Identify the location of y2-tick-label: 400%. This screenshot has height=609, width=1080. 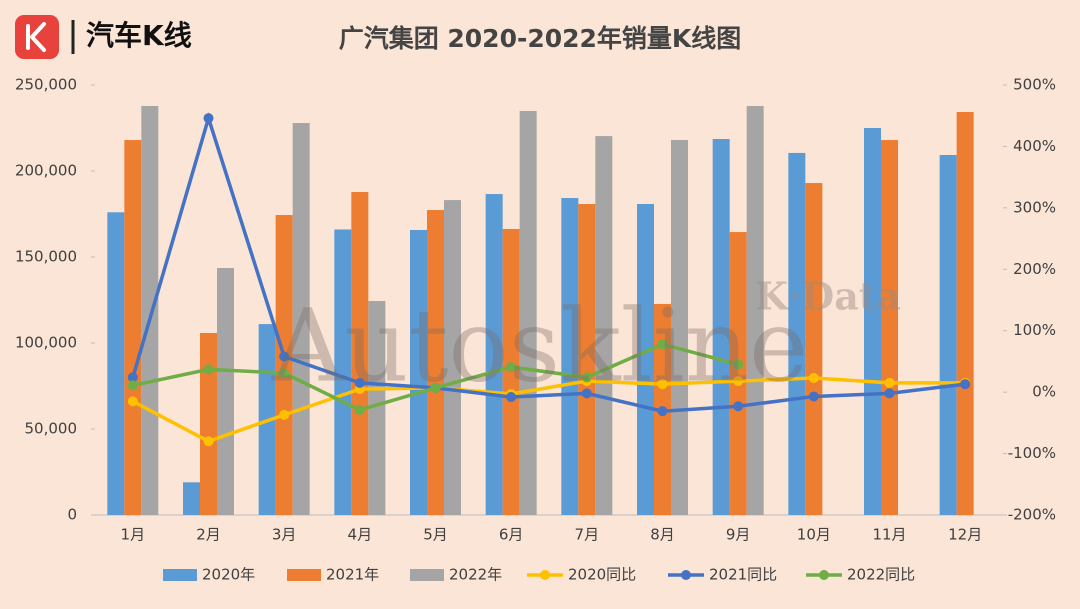
(1034, 146).